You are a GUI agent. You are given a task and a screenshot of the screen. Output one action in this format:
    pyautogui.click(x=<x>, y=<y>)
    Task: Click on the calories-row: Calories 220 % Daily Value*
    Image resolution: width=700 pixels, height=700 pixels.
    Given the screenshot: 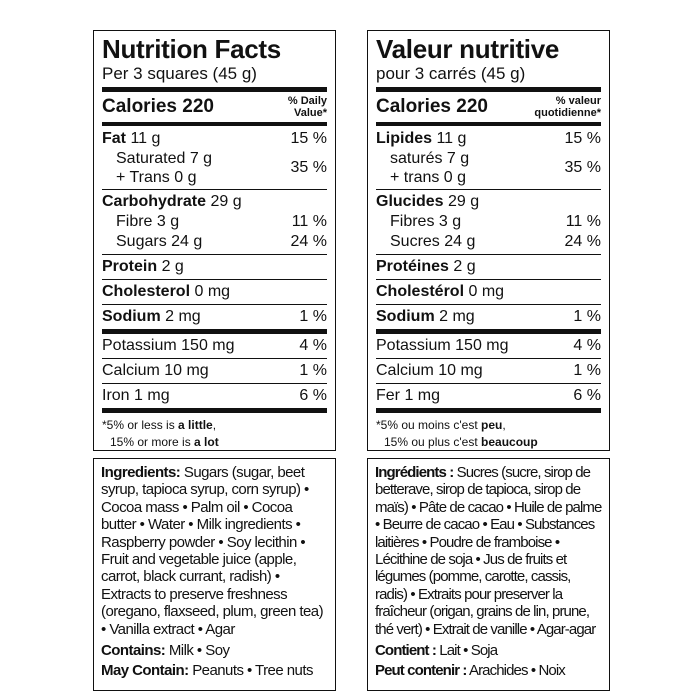 What is the action you would take?
    pyautogui.click(x=214, y=107)
    